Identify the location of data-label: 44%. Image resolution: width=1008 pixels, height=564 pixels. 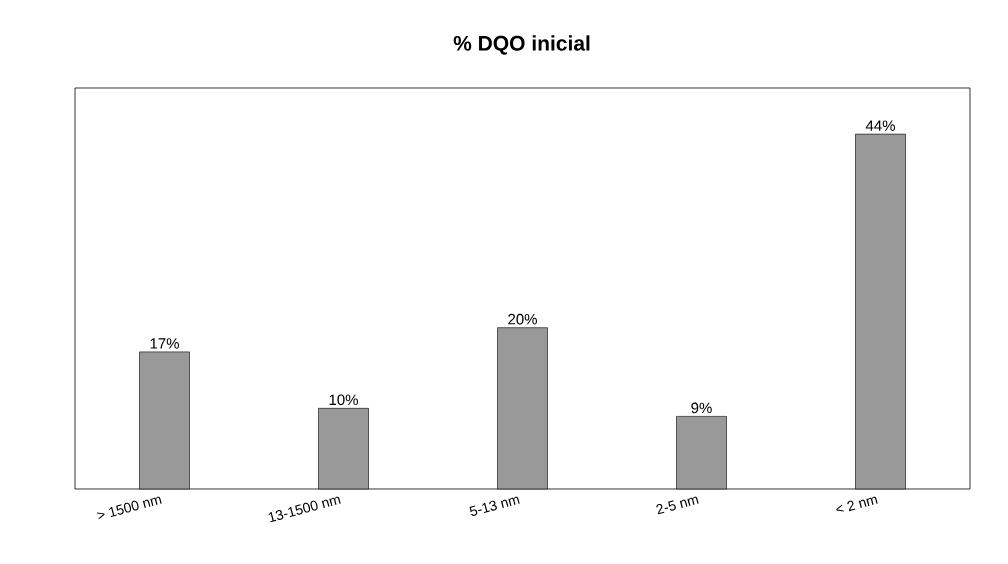
(880, 125).